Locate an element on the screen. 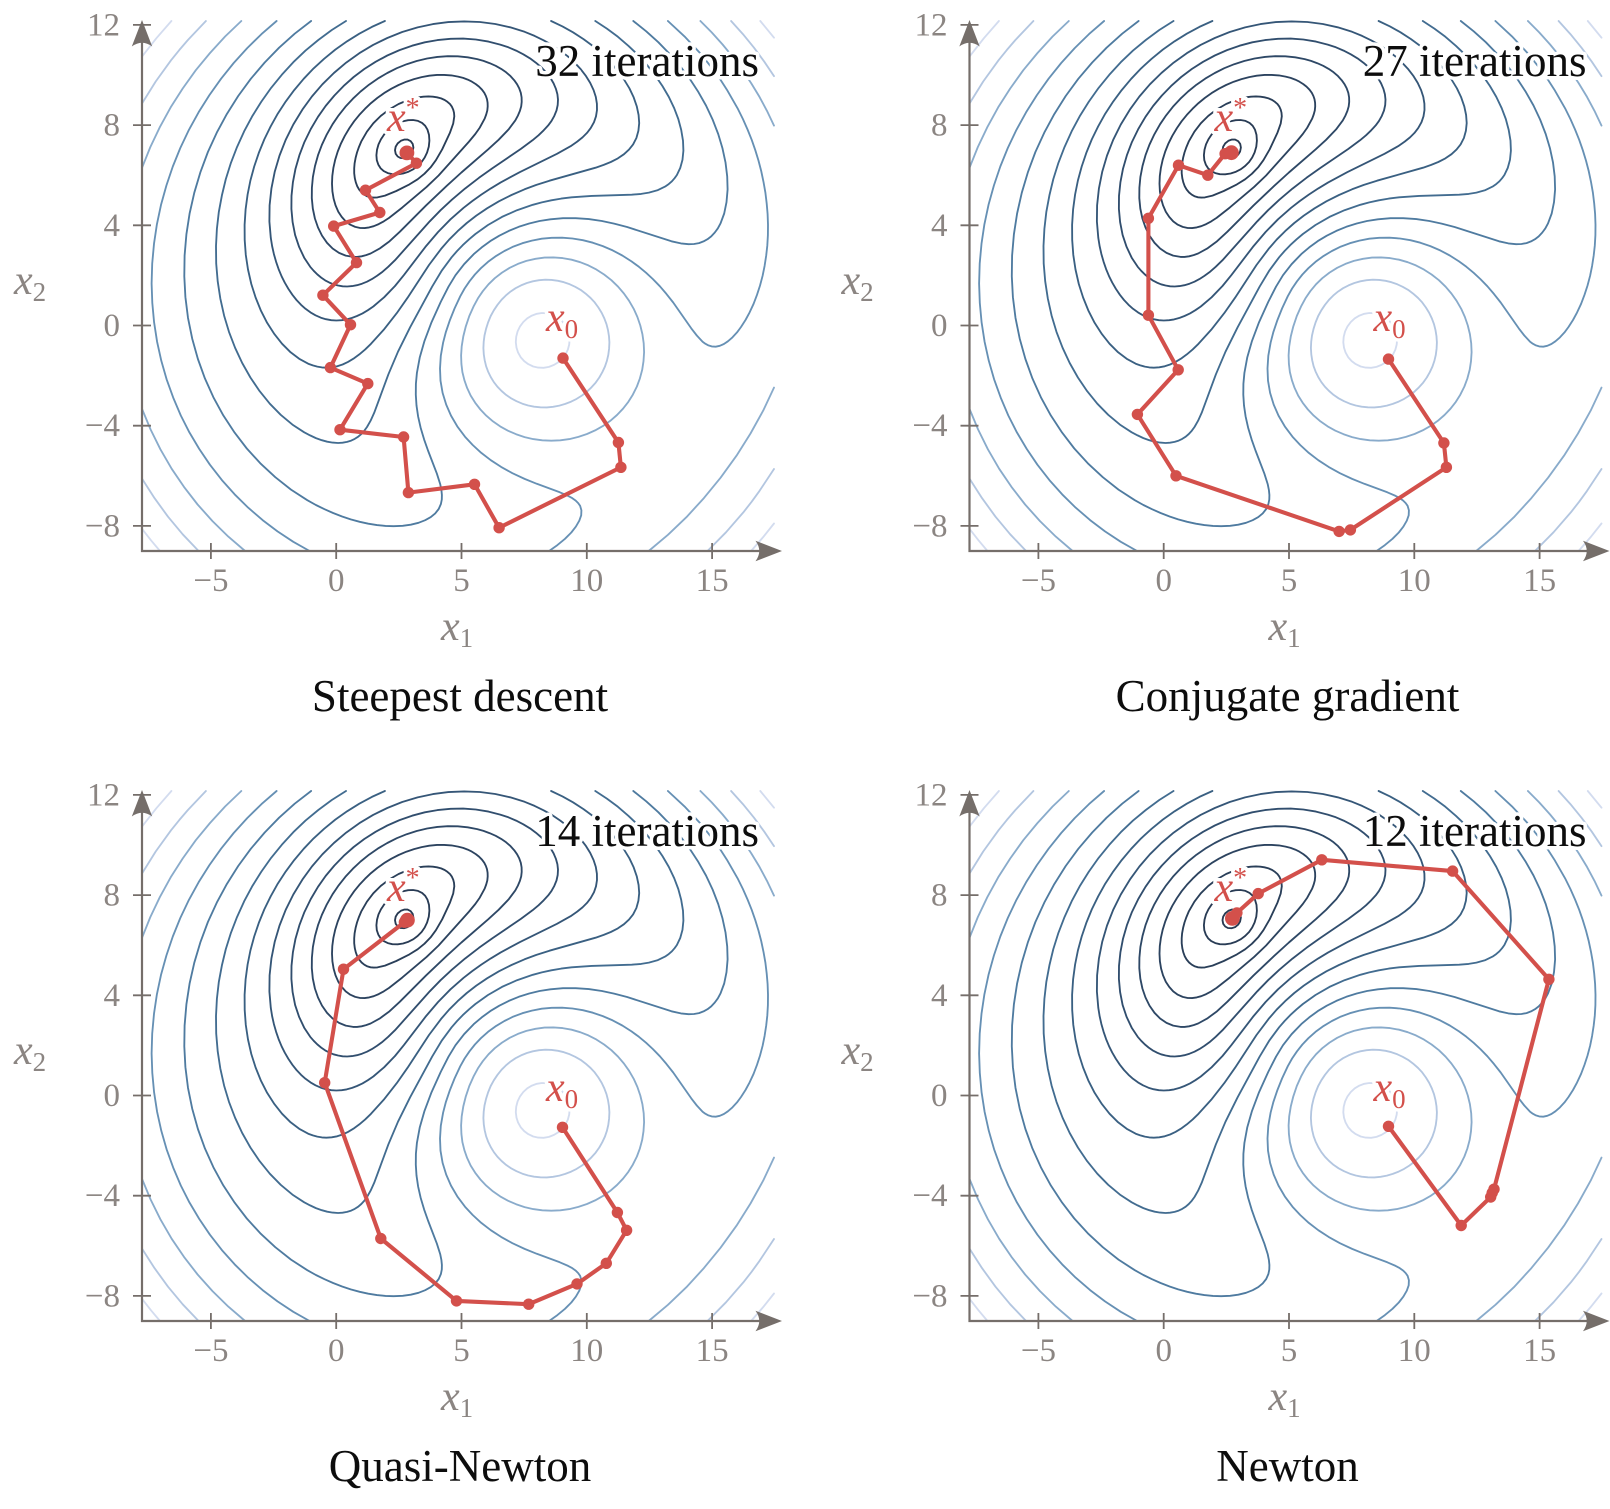 The image size is (1610, 1509). svg-text: Conjugate gradient is located at coordinates (1288, 696).